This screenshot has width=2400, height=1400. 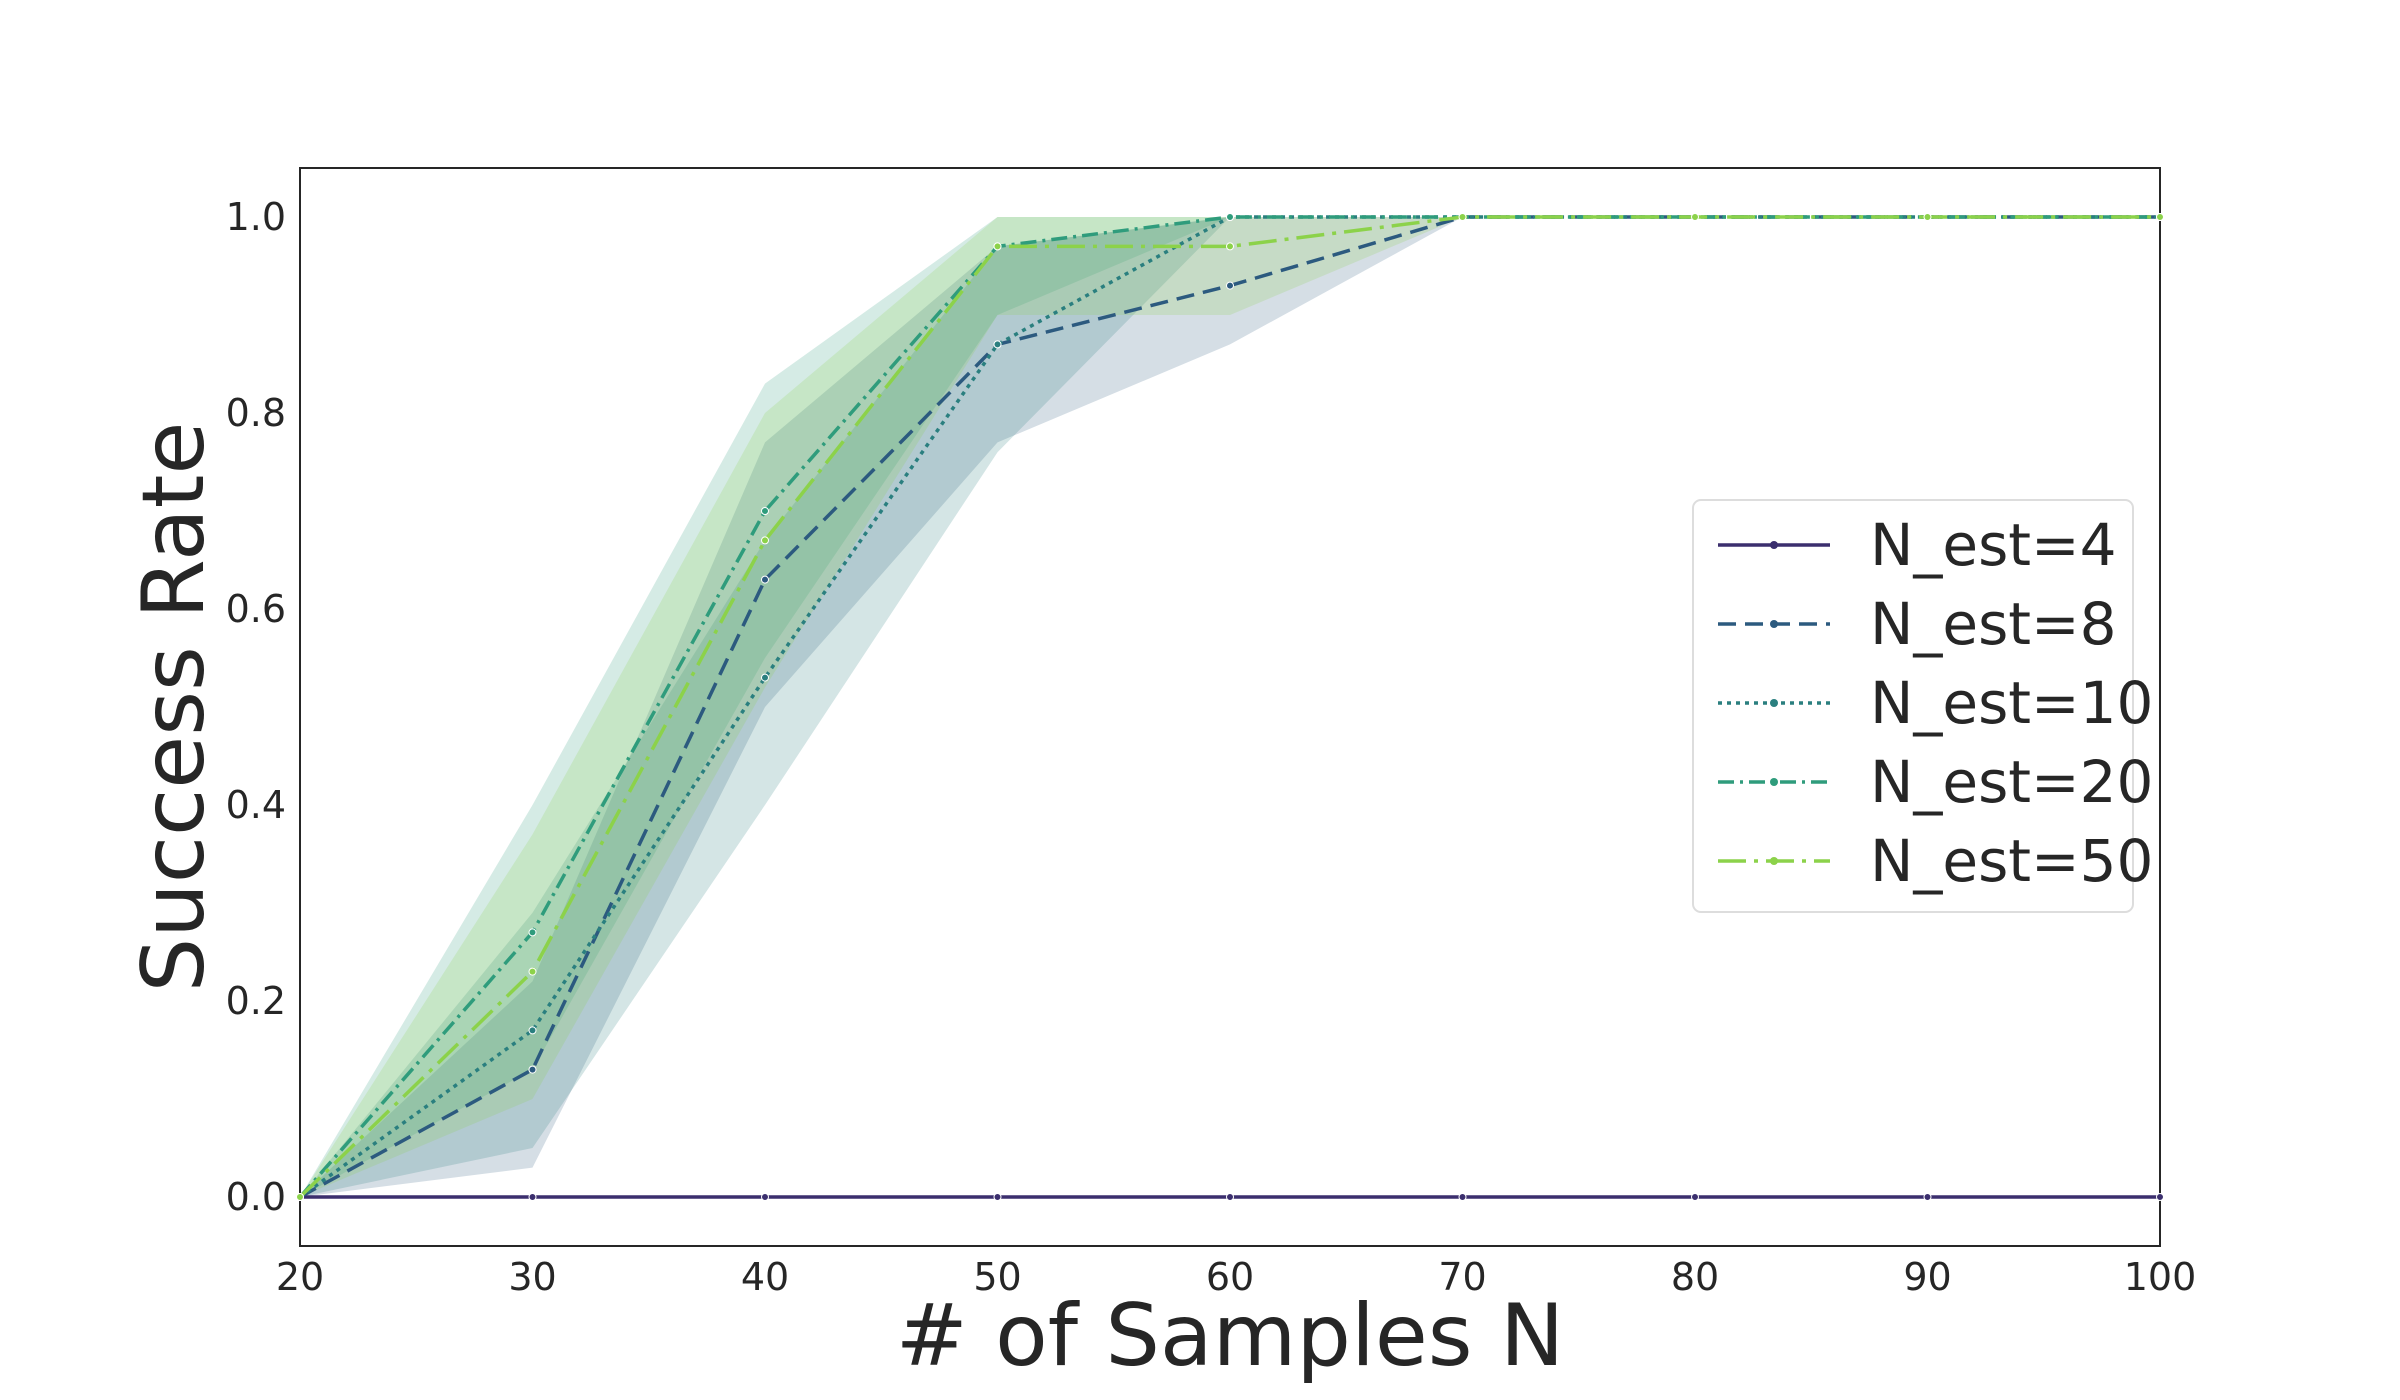 What do you see at coordinates (256, 413) in the screenshot?
I see `y-tick-label: 0.8` at bounding box center [256, 413].